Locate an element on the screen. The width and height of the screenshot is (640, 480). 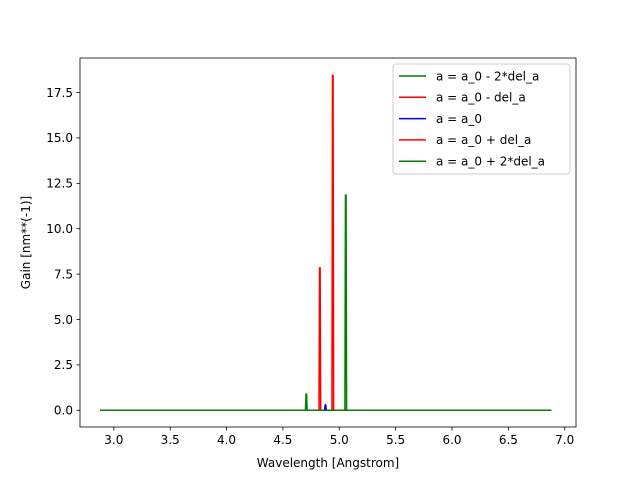
y-tick-label: 17.5 is located at coordinates (59, 93).